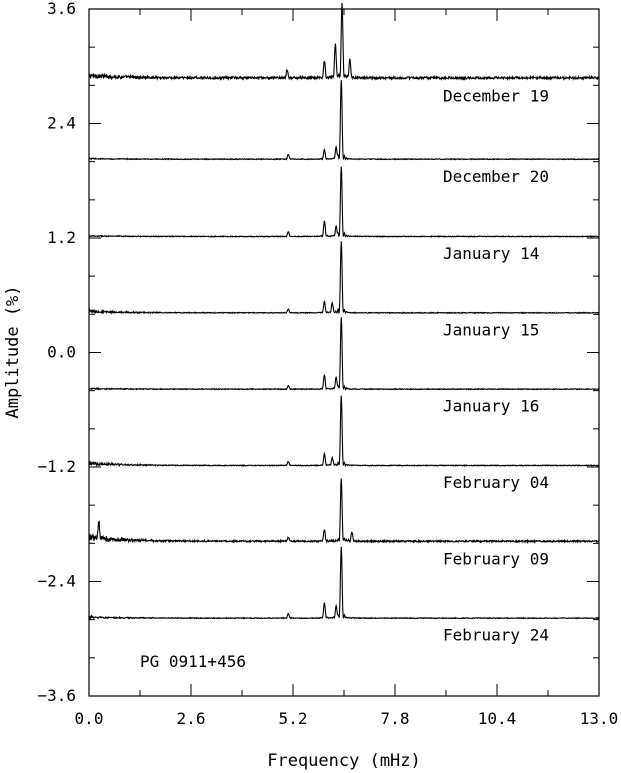  What do you see at coordinates (193, 661) in the screenshot?
I see `object-label: PG 0911+456` at bounding box center [193, 661].